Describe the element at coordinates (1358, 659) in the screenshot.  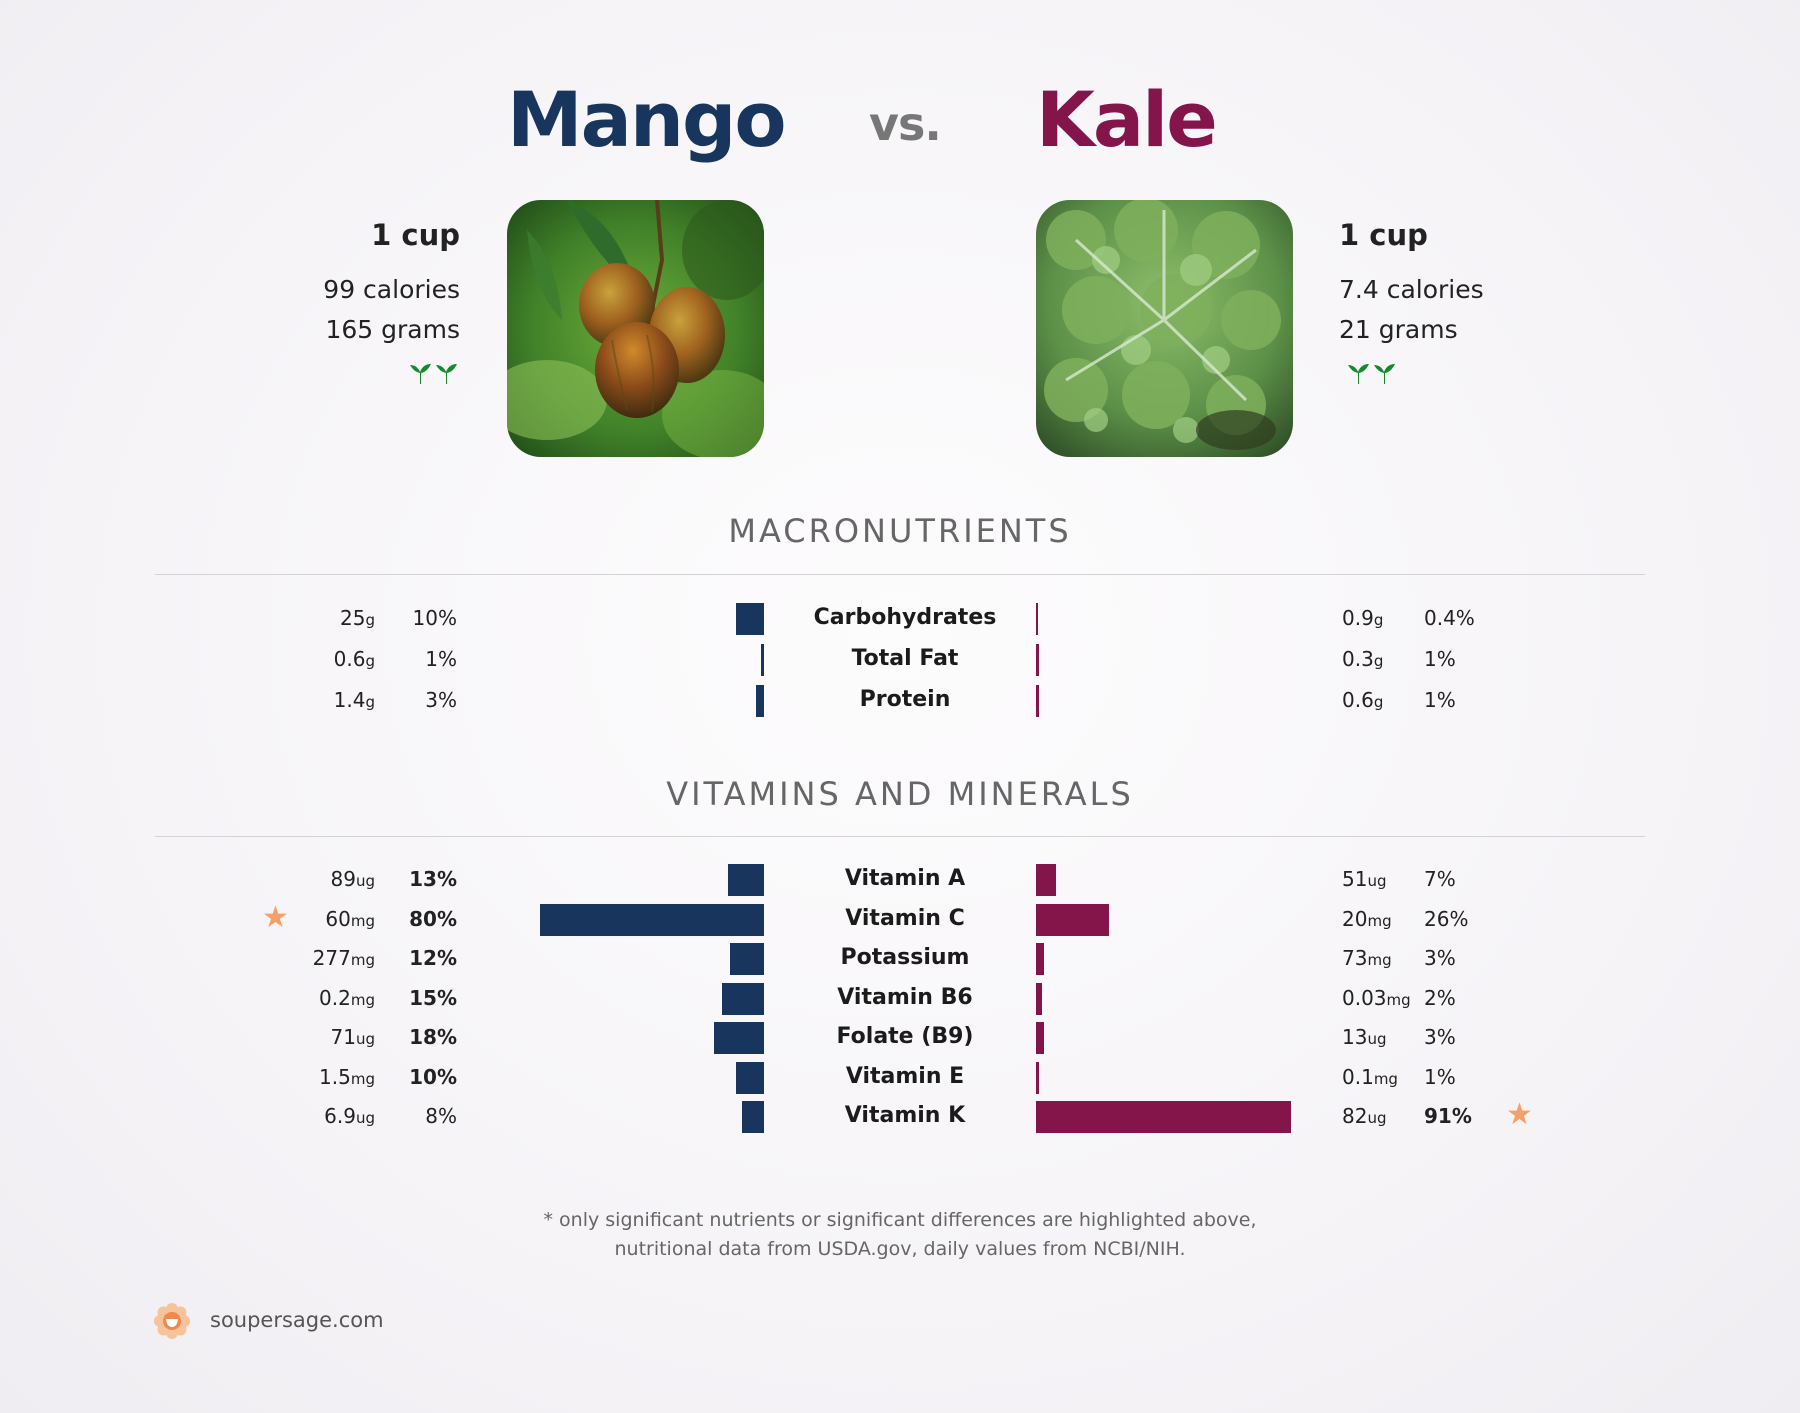
I see `amount-value: 0.3` at that location.